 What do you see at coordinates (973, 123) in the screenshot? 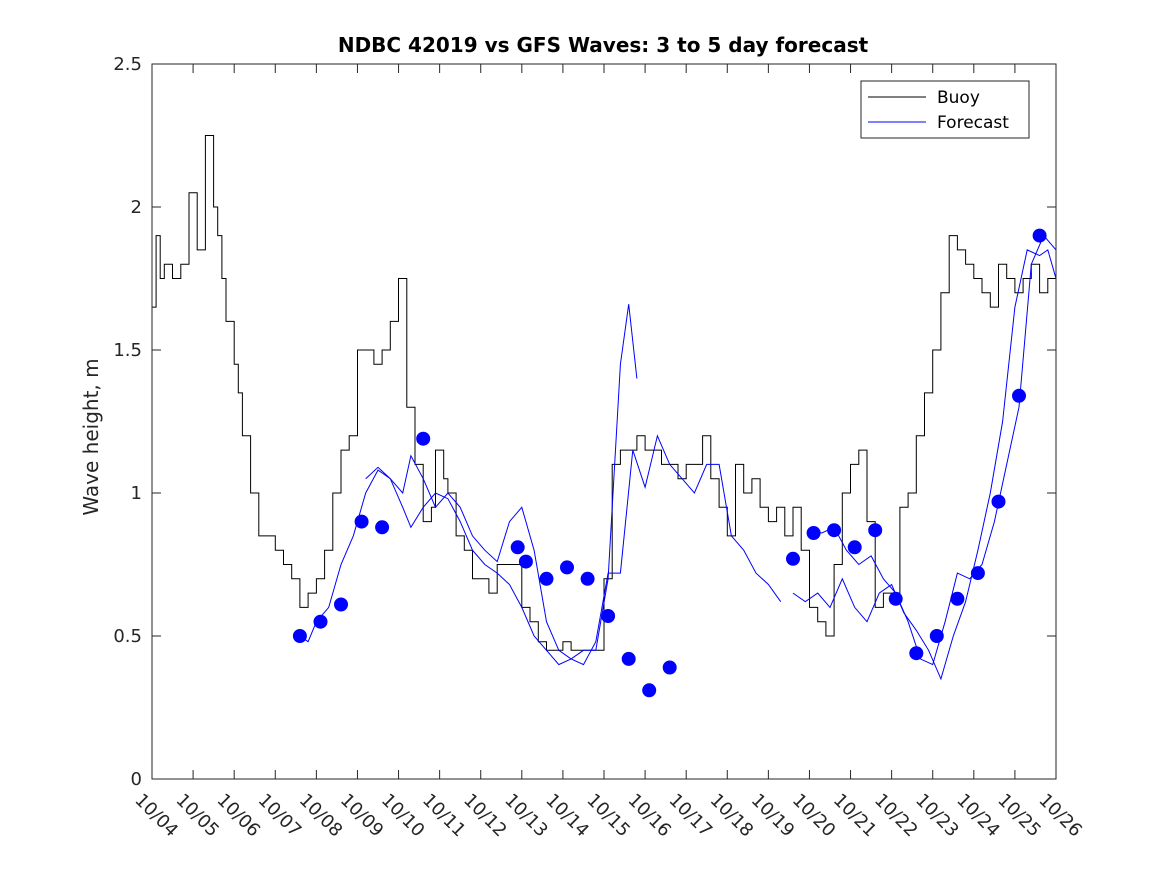
I see `legend-forecast-label: Forecast` at bounding box center [973, 123].